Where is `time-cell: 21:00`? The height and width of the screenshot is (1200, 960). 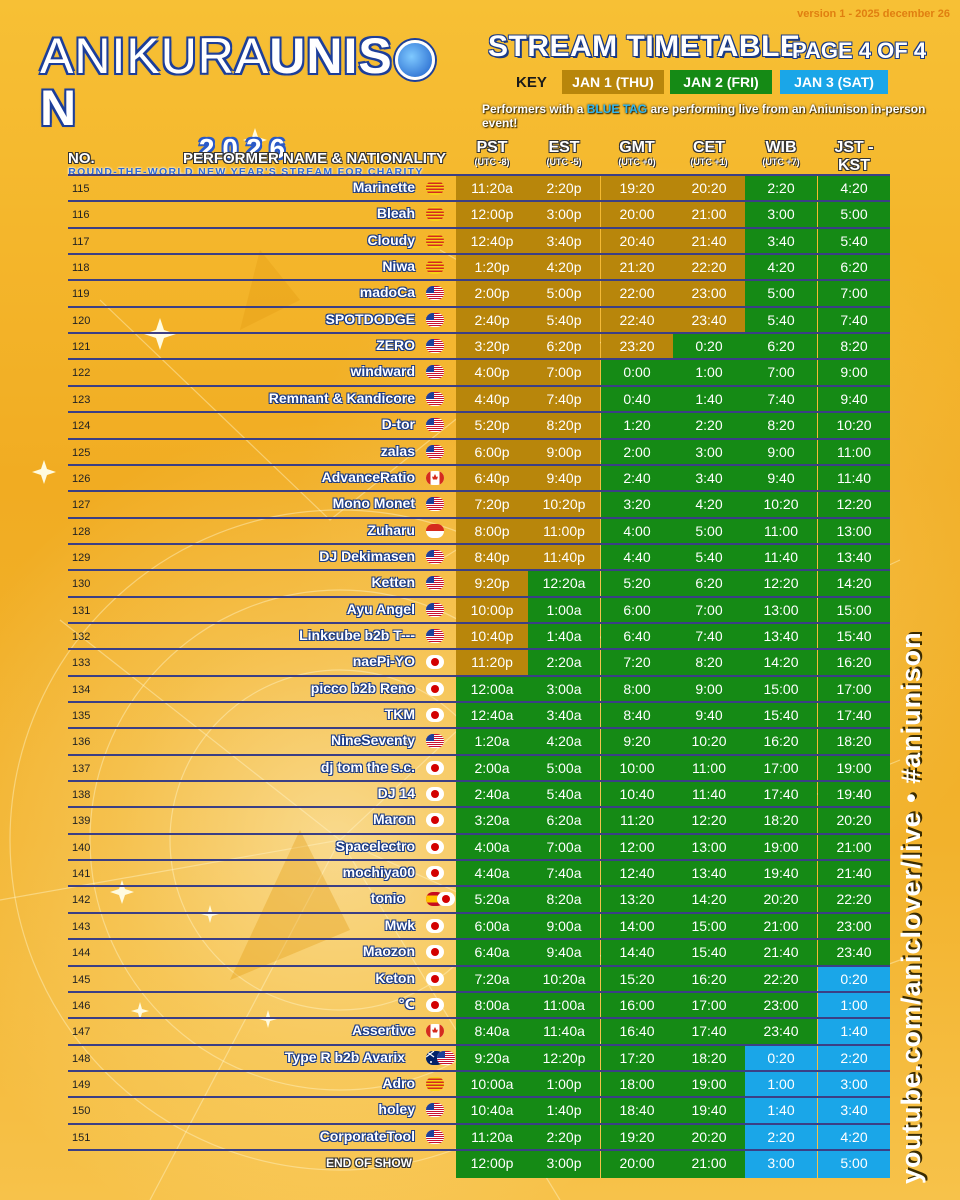 time-cell: 21:00 is located at coordinates (709, 215).